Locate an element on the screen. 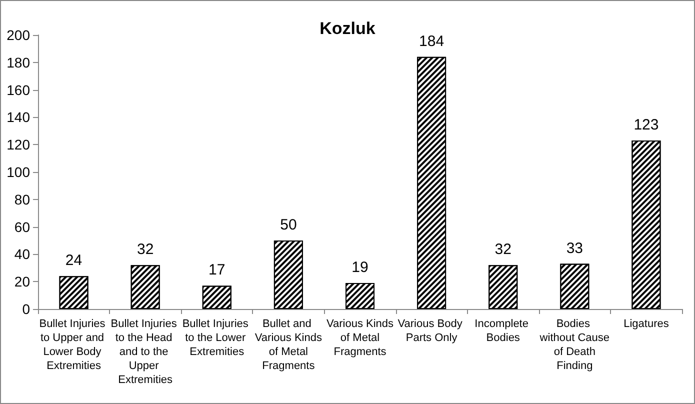 The width and height of the screenshot is (695, 404). y-tick-label: 60 is located at coordinates (22, 226).